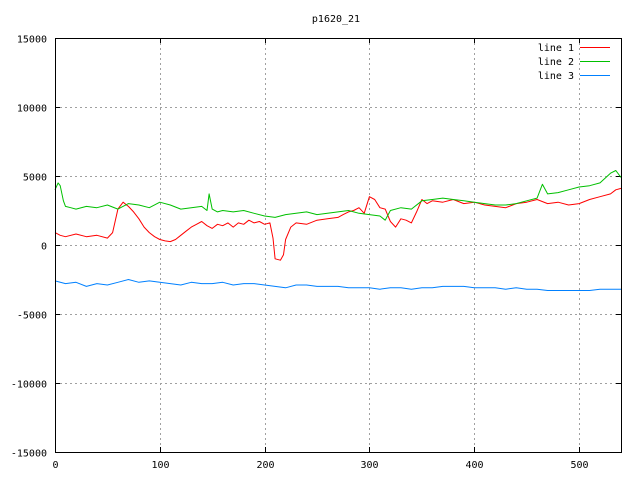  What do you see at coordinates (32, 316) in the screenshot?
I see `y-tick-label: -5000` at bounding box center [32, 316].